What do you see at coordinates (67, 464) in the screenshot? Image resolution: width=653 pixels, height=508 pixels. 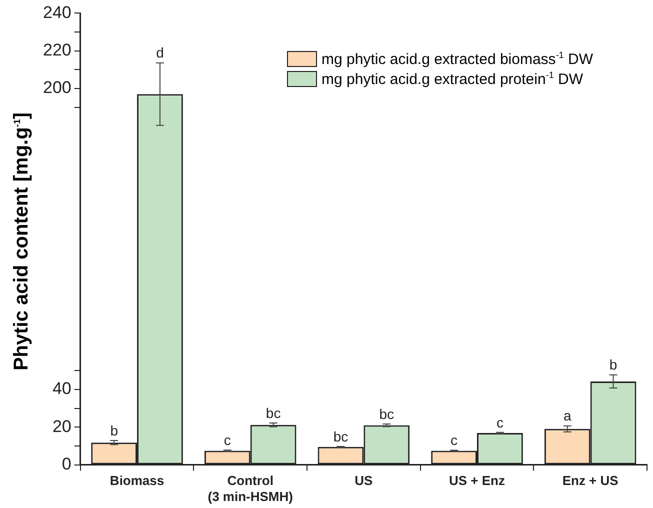 I see `y-tick-label: 0` at bounding box center [67, 464].